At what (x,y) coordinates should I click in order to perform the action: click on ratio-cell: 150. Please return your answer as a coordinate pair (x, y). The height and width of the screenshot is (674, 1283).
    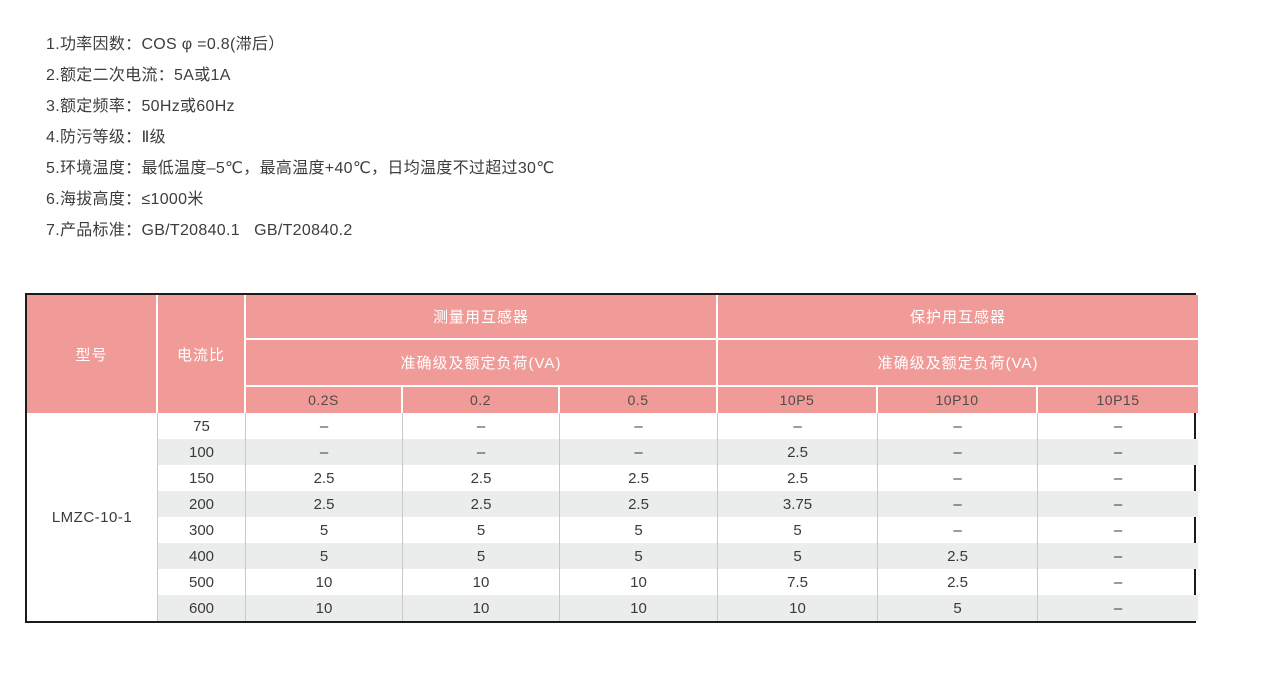
    Looking at the image, I should click on (202, 478).